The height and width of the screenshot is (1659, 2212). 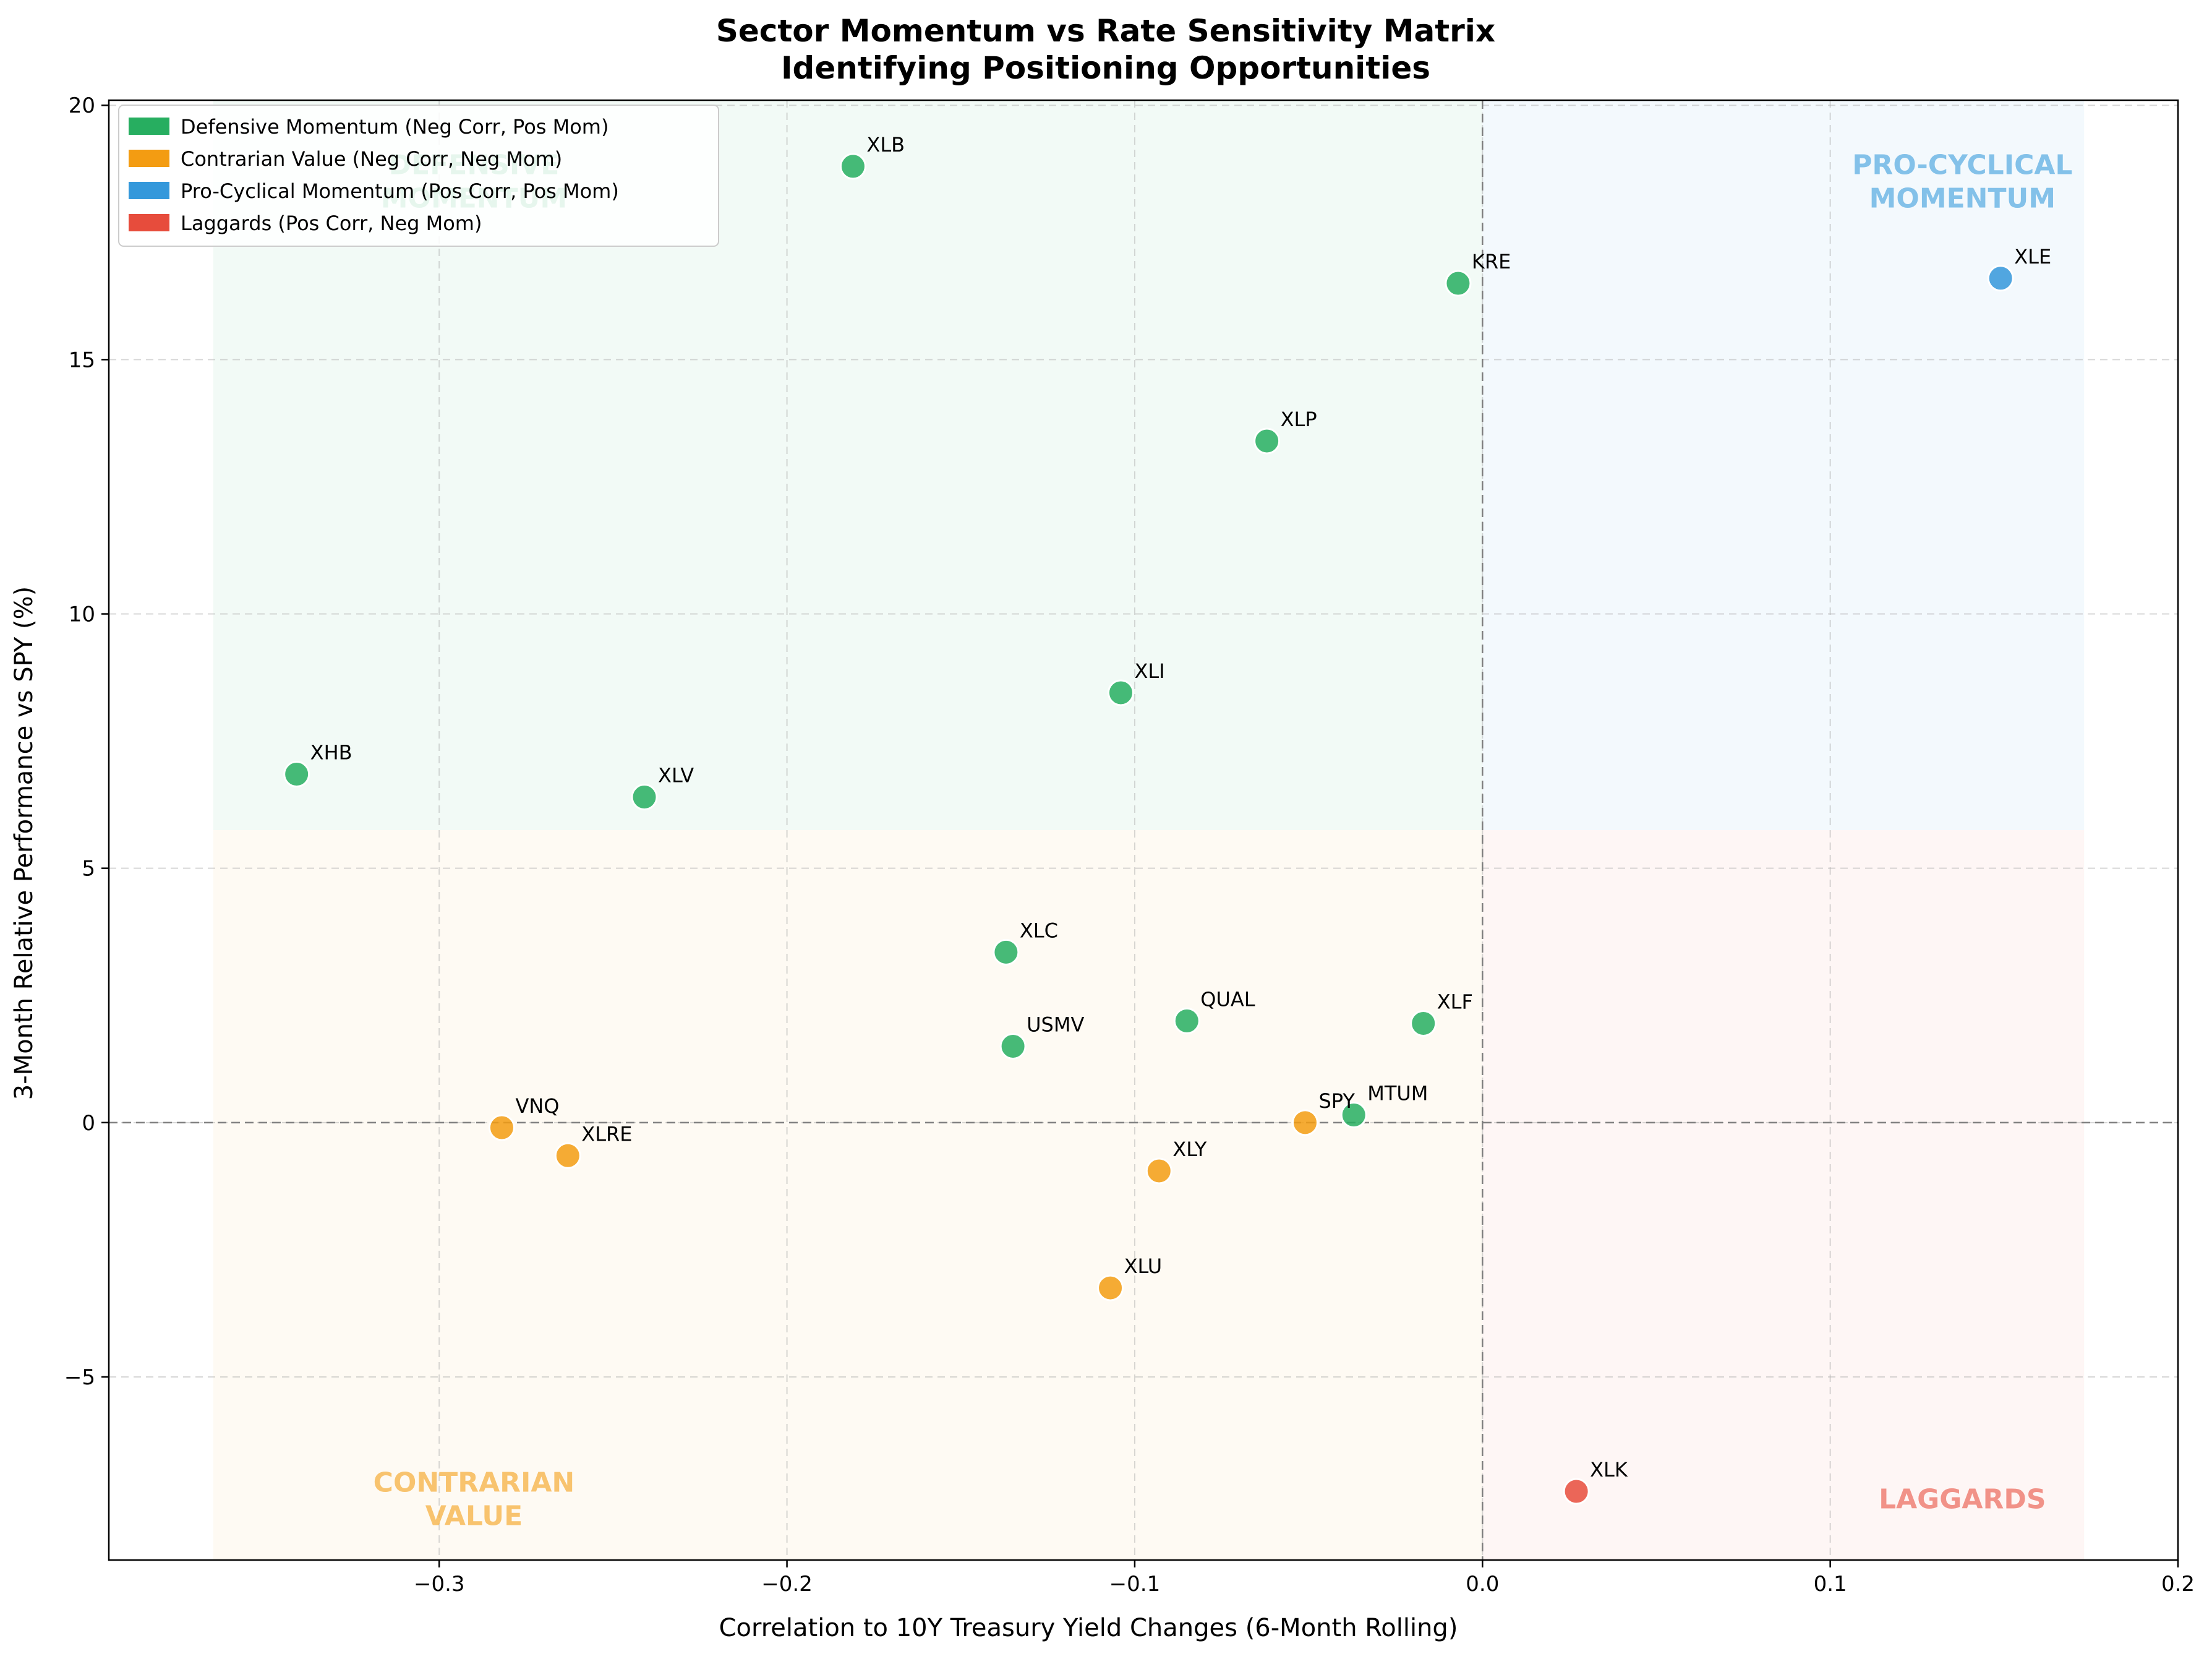 What do you see at coordinates (1576, 1491) in the screenshot?
I see `point-xlk` at bounding box center [1576, 1491].